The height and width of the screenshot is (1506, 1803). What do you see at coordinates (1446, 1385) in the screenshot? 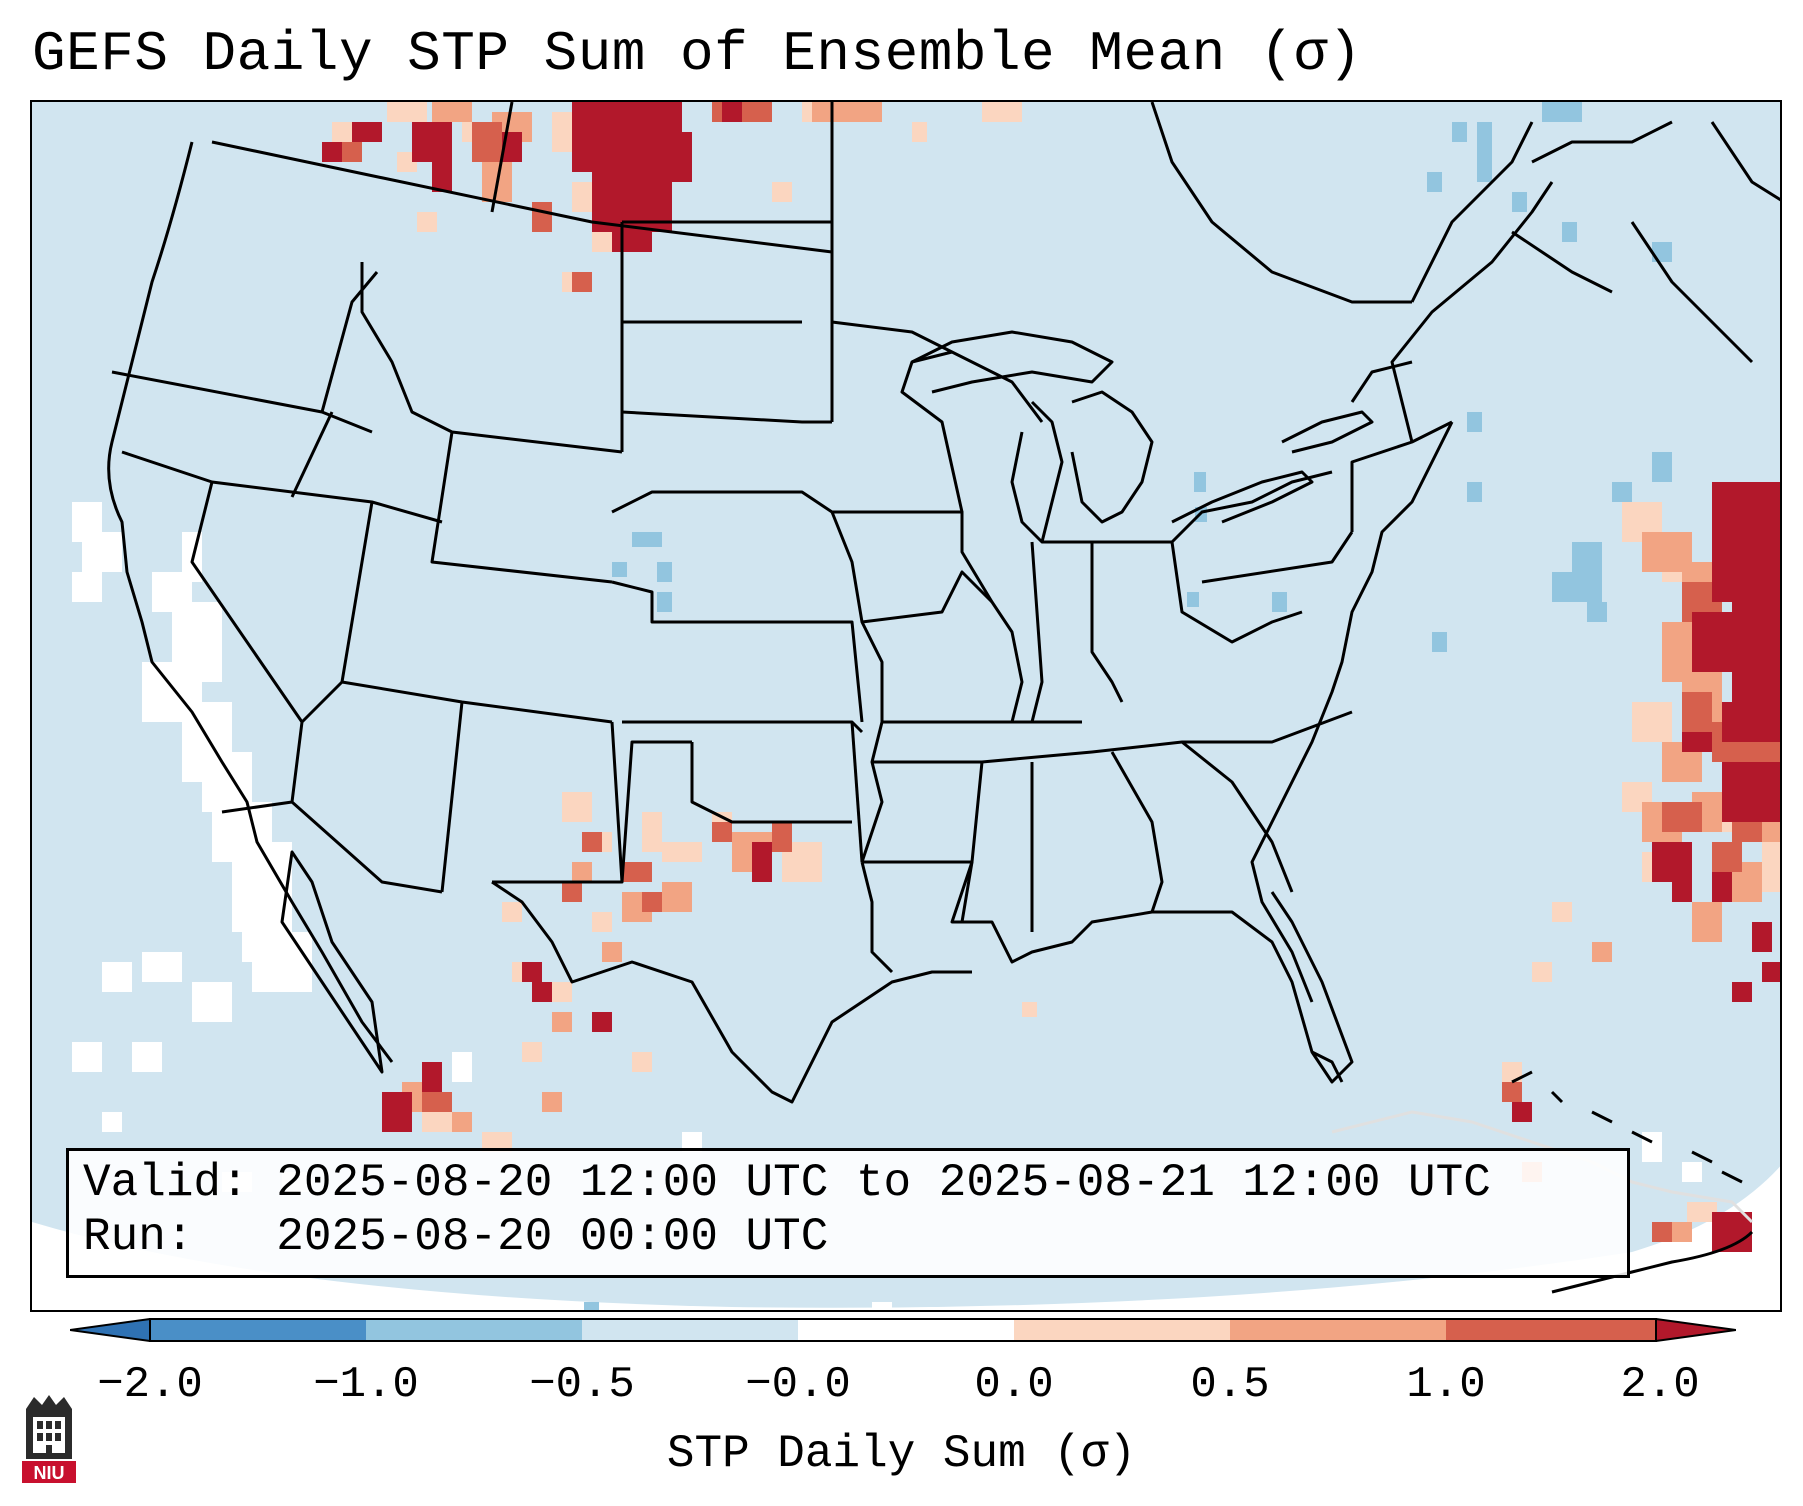
I see `colorbar-tick-6: 1.0` at bounding box center [1446, 1385].